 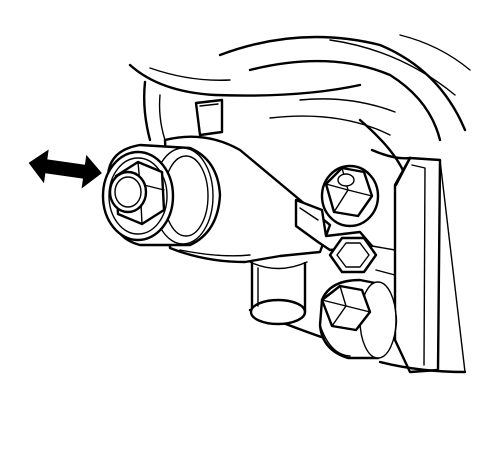 What do you see at coordinates (65, 169) in the screenshot?
I see `double-headed-arrow-icon` at bounding box center [65, 169].